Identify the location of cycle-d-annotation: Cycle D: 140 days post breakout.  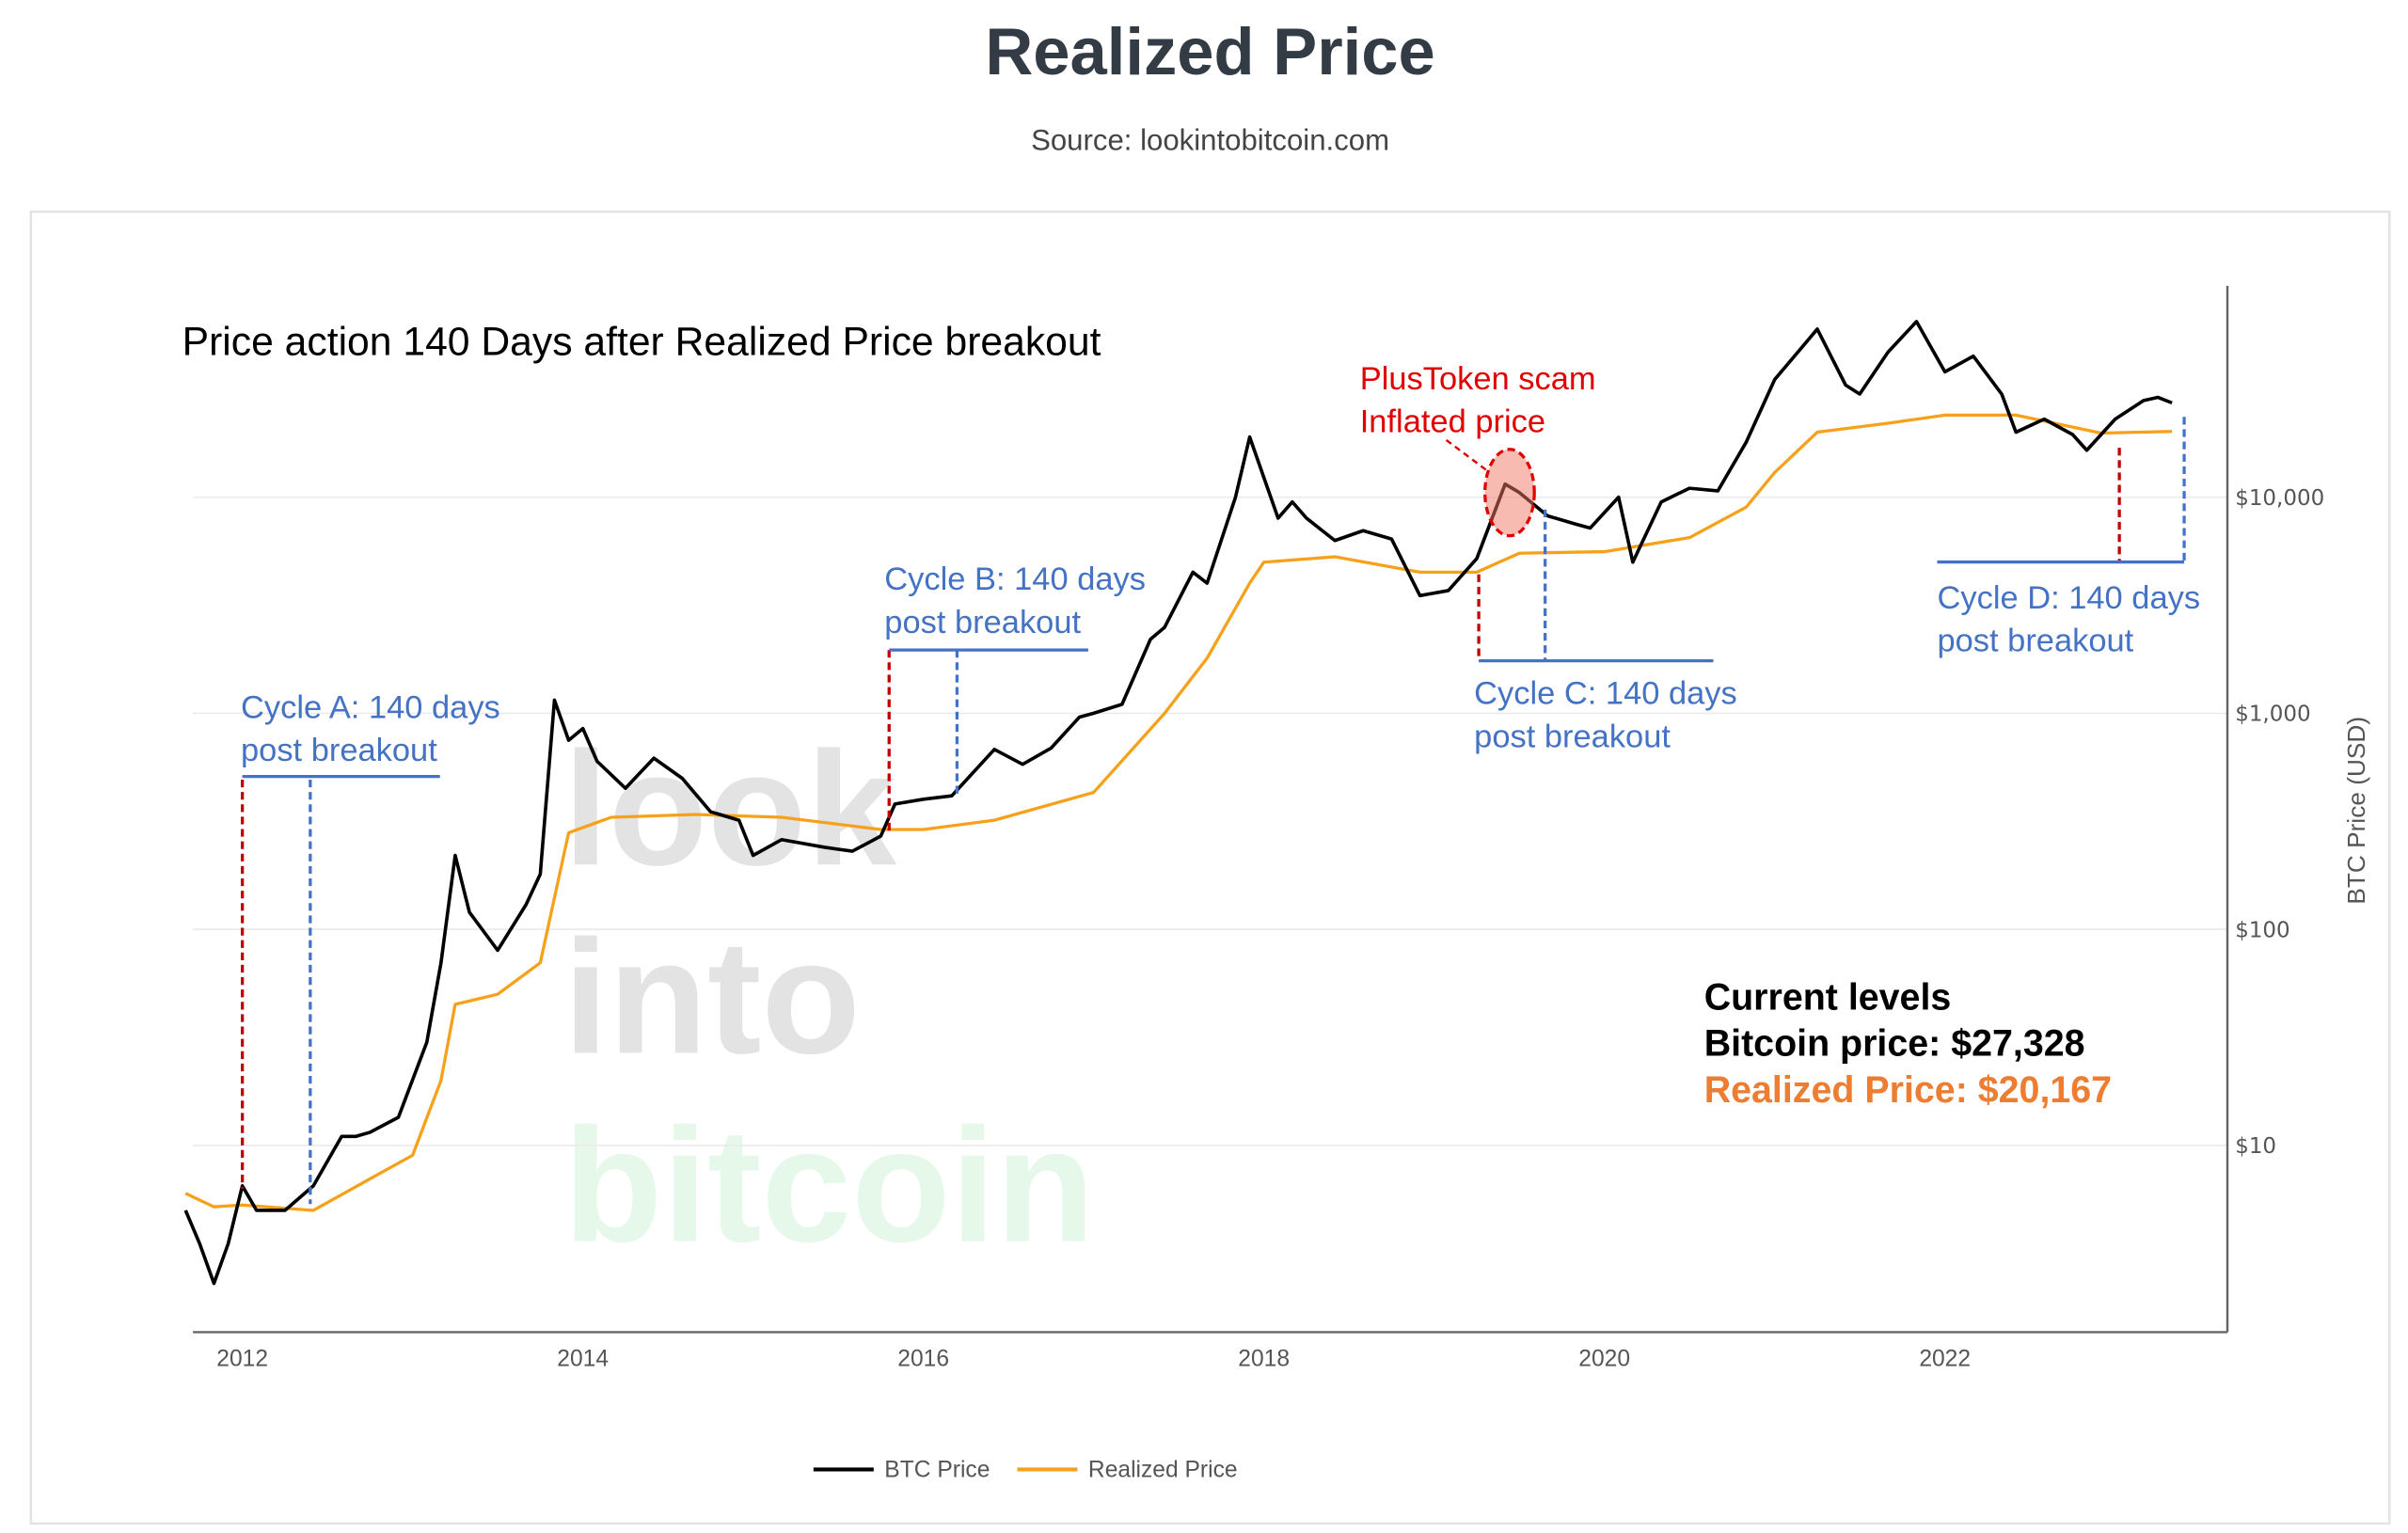
(2069, 538).